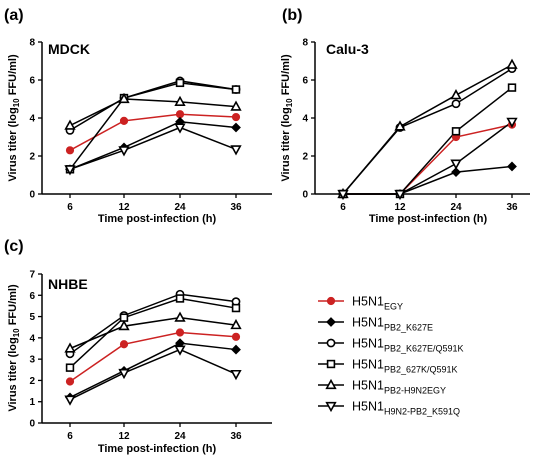 The width and height of the screenshot is (550, 465). Describe the element at coordinates (32, 360) in the screenshot. I see `y-tick-label: 3` at that location.